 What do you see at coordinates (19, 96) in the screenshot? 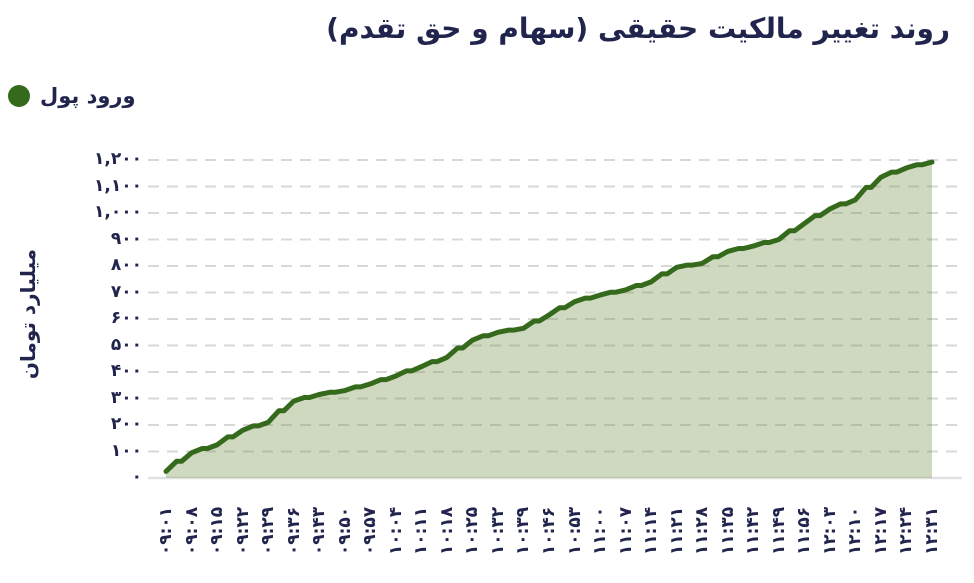
I see `legend-marker-dot` at bounding box center [19, 96].